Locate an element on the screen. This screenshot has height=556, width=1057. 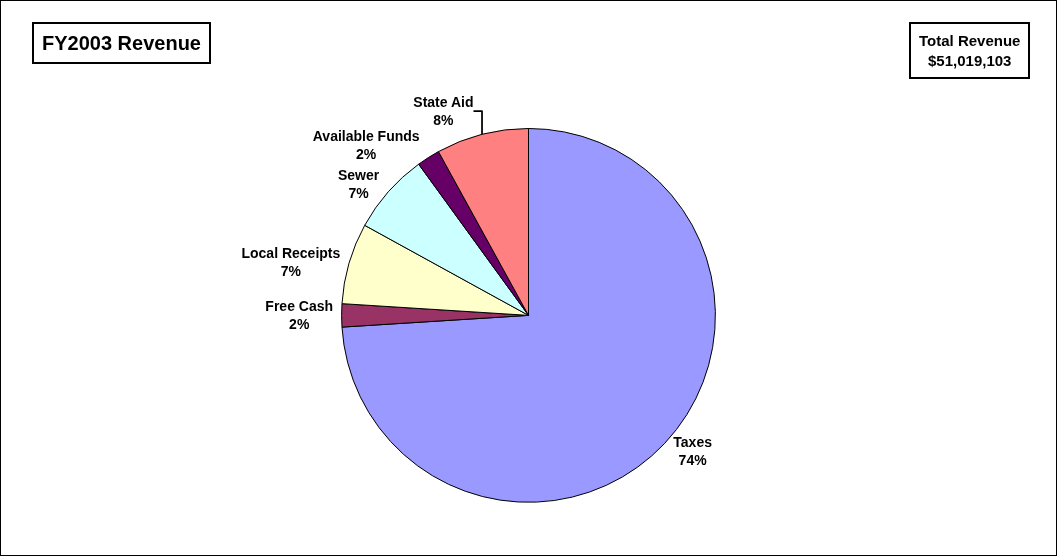
data-label: 8% is located at coordinates (444, 120).